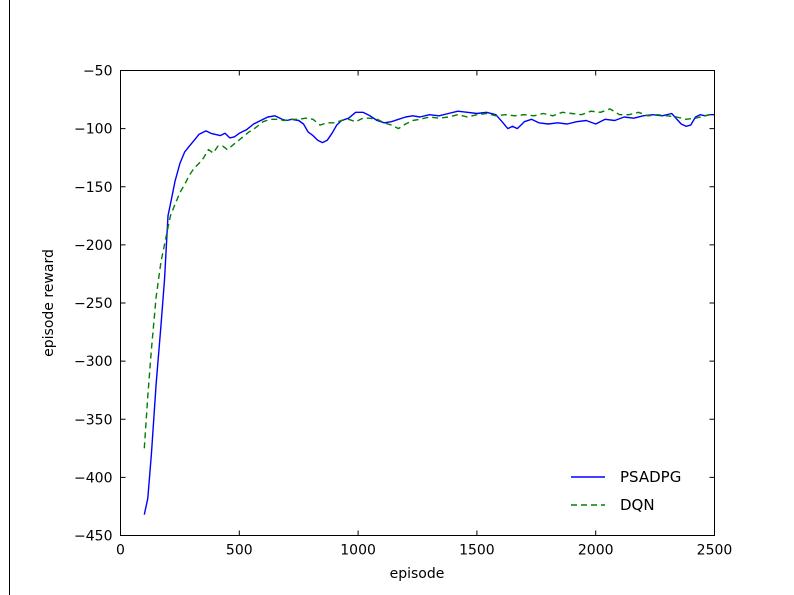  I want to click on x-tick-label: 0, so click(120, 551).